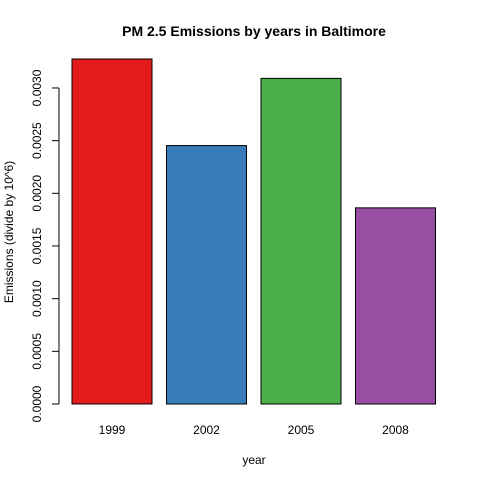 This screenshot has height=480, width=480. What do you see at coordinates (395, 430) in the screenshot?
I see `x-tick-label: 2008` at bounding box center [395, 430].